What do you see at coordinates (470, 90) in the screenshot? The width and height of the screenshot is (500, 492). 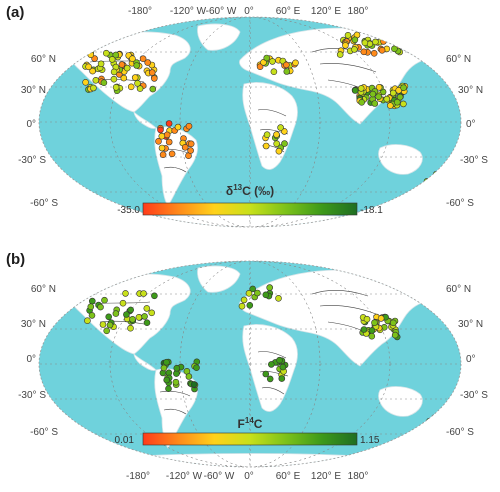 I see `lat-tick-right-2: 30° N` at bounding box center [470, 90].